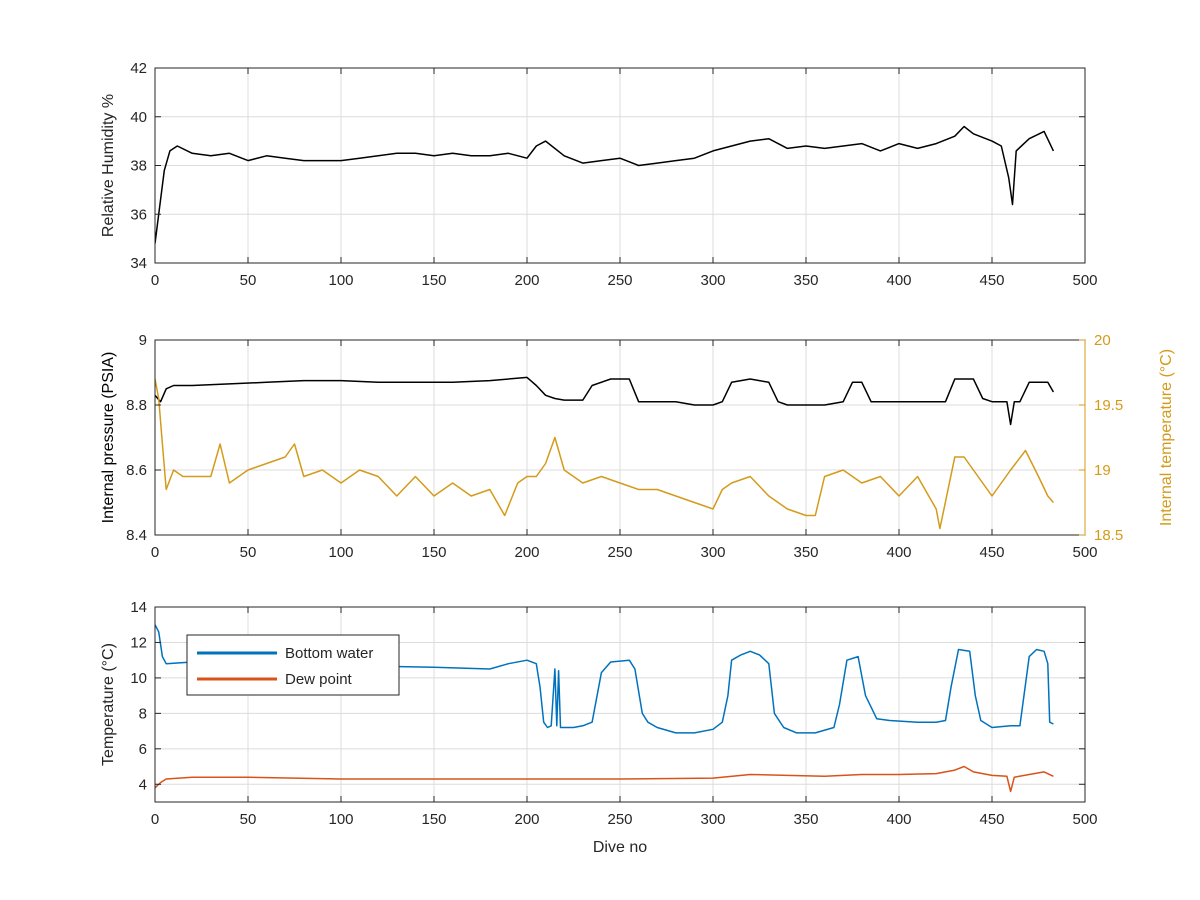 This screenshot has width=1200, height=900. I want to click on right-y-tick-label: 19.5, so click(1108, 405).